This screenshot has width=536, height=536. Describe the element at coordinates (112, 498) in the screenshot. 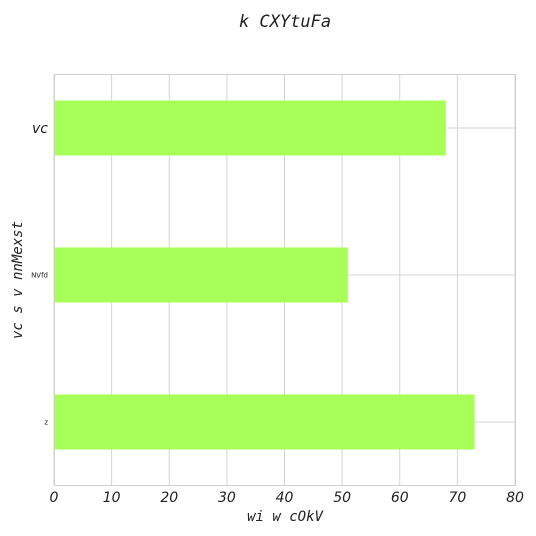

I see `x-tick-label: 10` at that location.